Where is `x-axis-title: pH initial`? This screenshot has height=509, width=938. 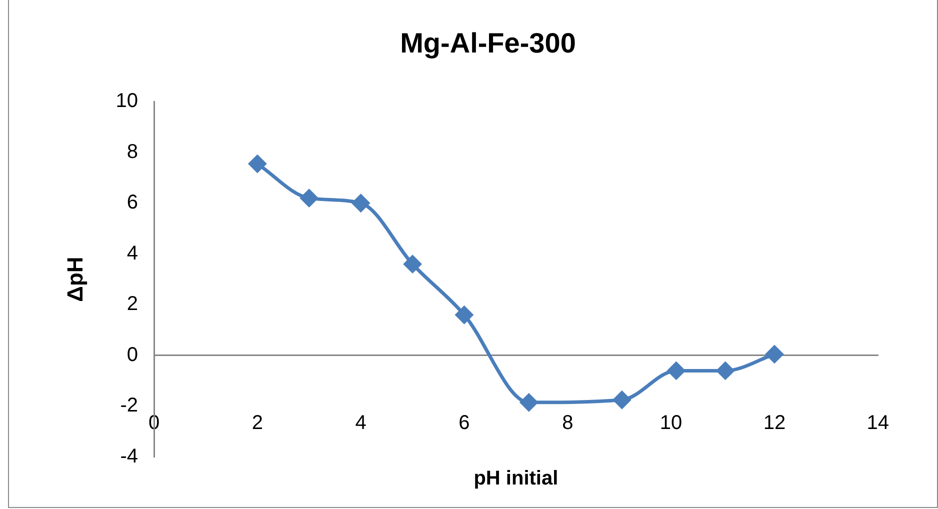
x-axis-title: pH initial is located at coordinates (516, 479).